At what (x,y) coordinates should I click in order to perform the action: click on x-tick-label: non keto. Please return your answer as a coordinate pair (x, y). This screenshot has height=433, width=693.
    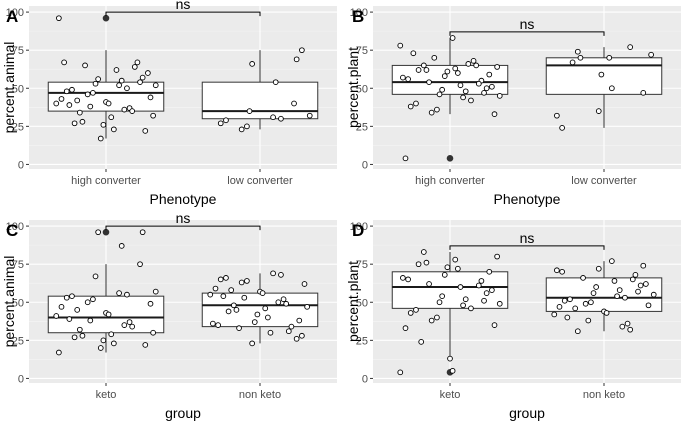
    Looking at the image, I should click on (260, 395).